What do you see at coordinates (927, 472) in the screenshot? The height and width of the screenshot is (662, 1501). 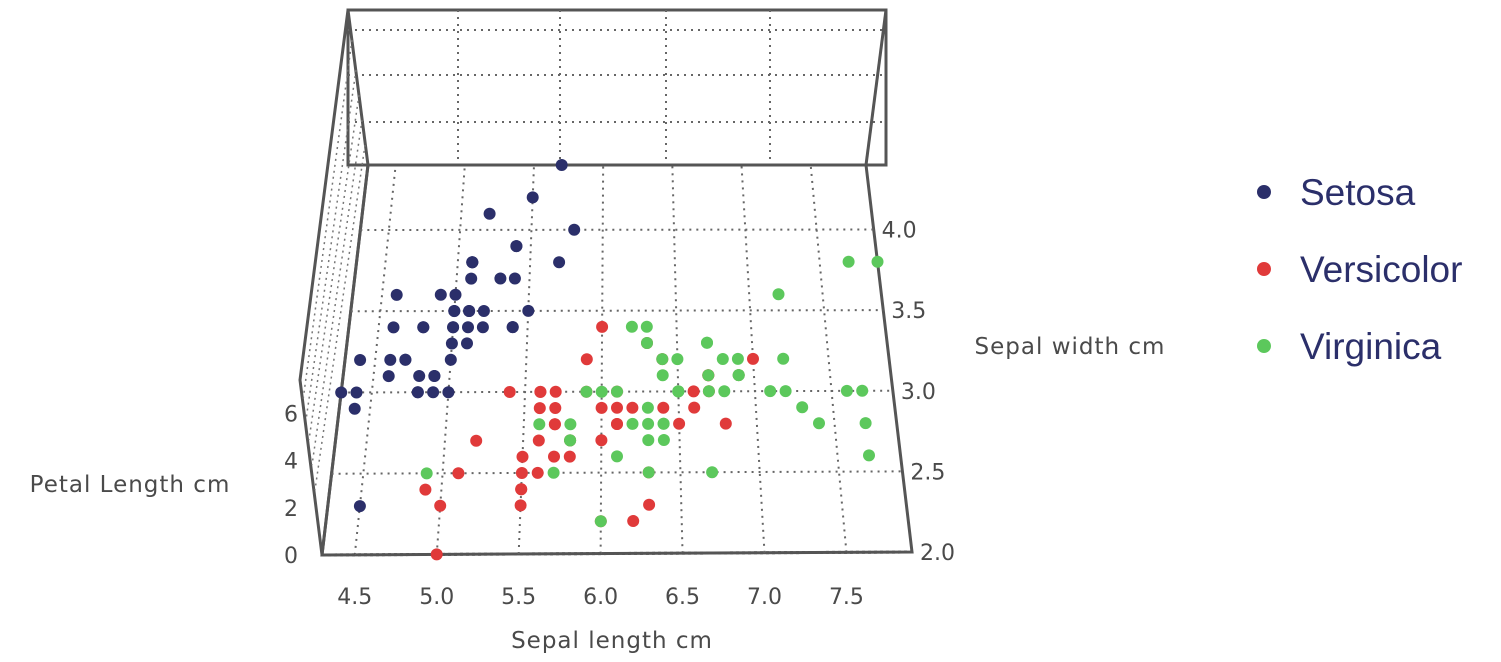 I see `y-tick-label: 2.5` at bounding box center [927, 472].